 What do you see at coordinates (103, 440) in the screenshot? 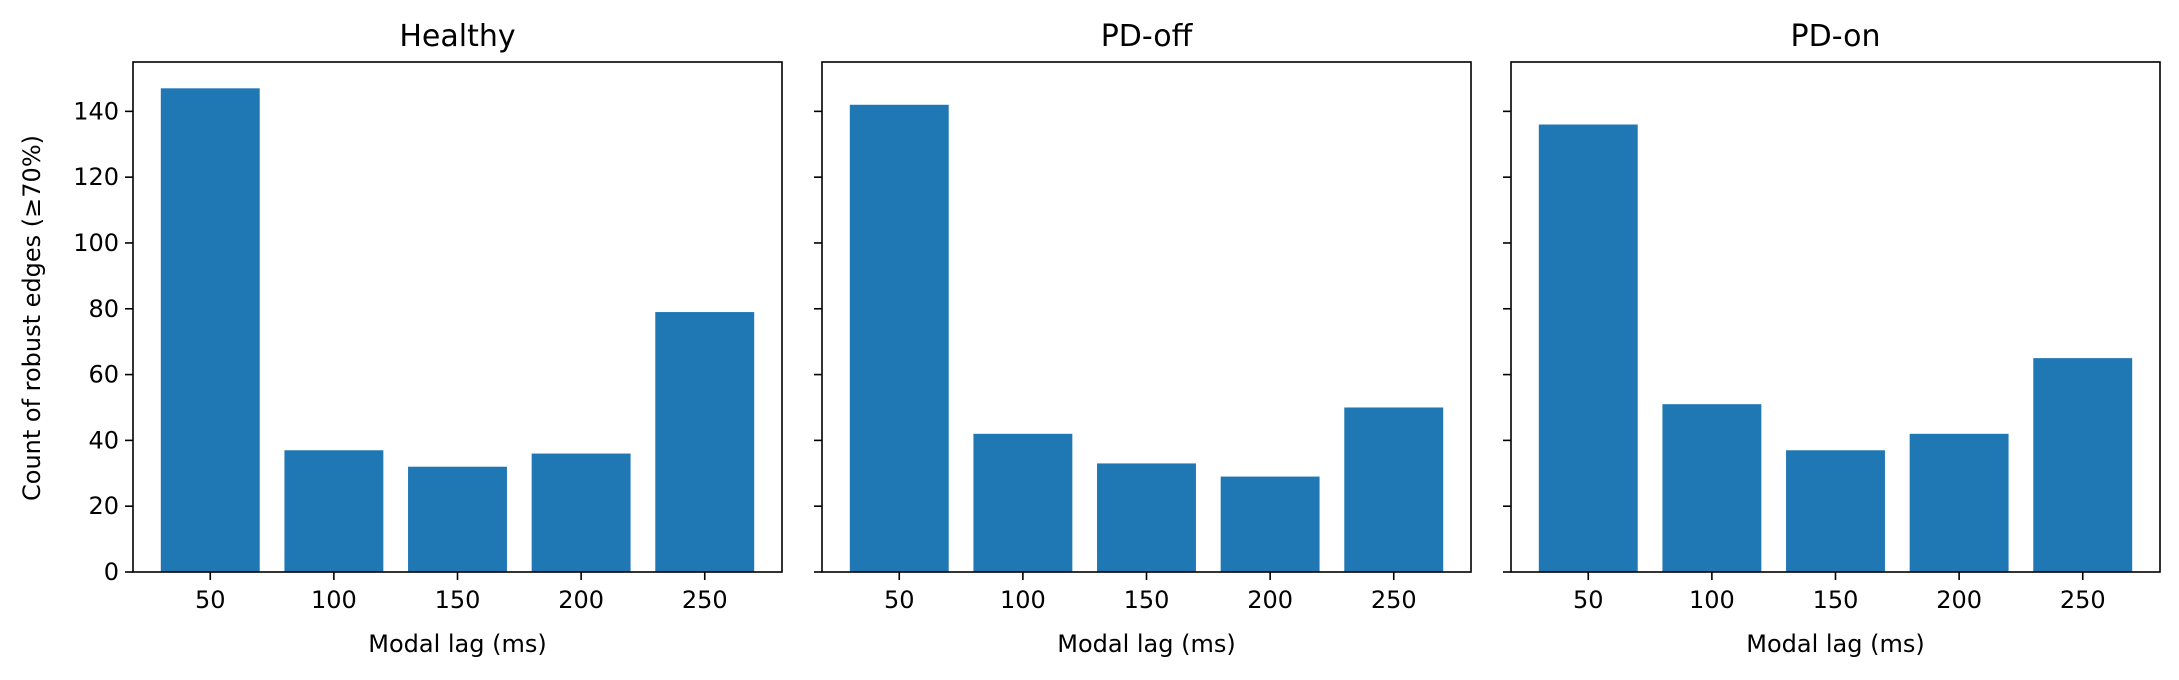
I see `y-tick-label: 40` at bounding box center [103, 440].